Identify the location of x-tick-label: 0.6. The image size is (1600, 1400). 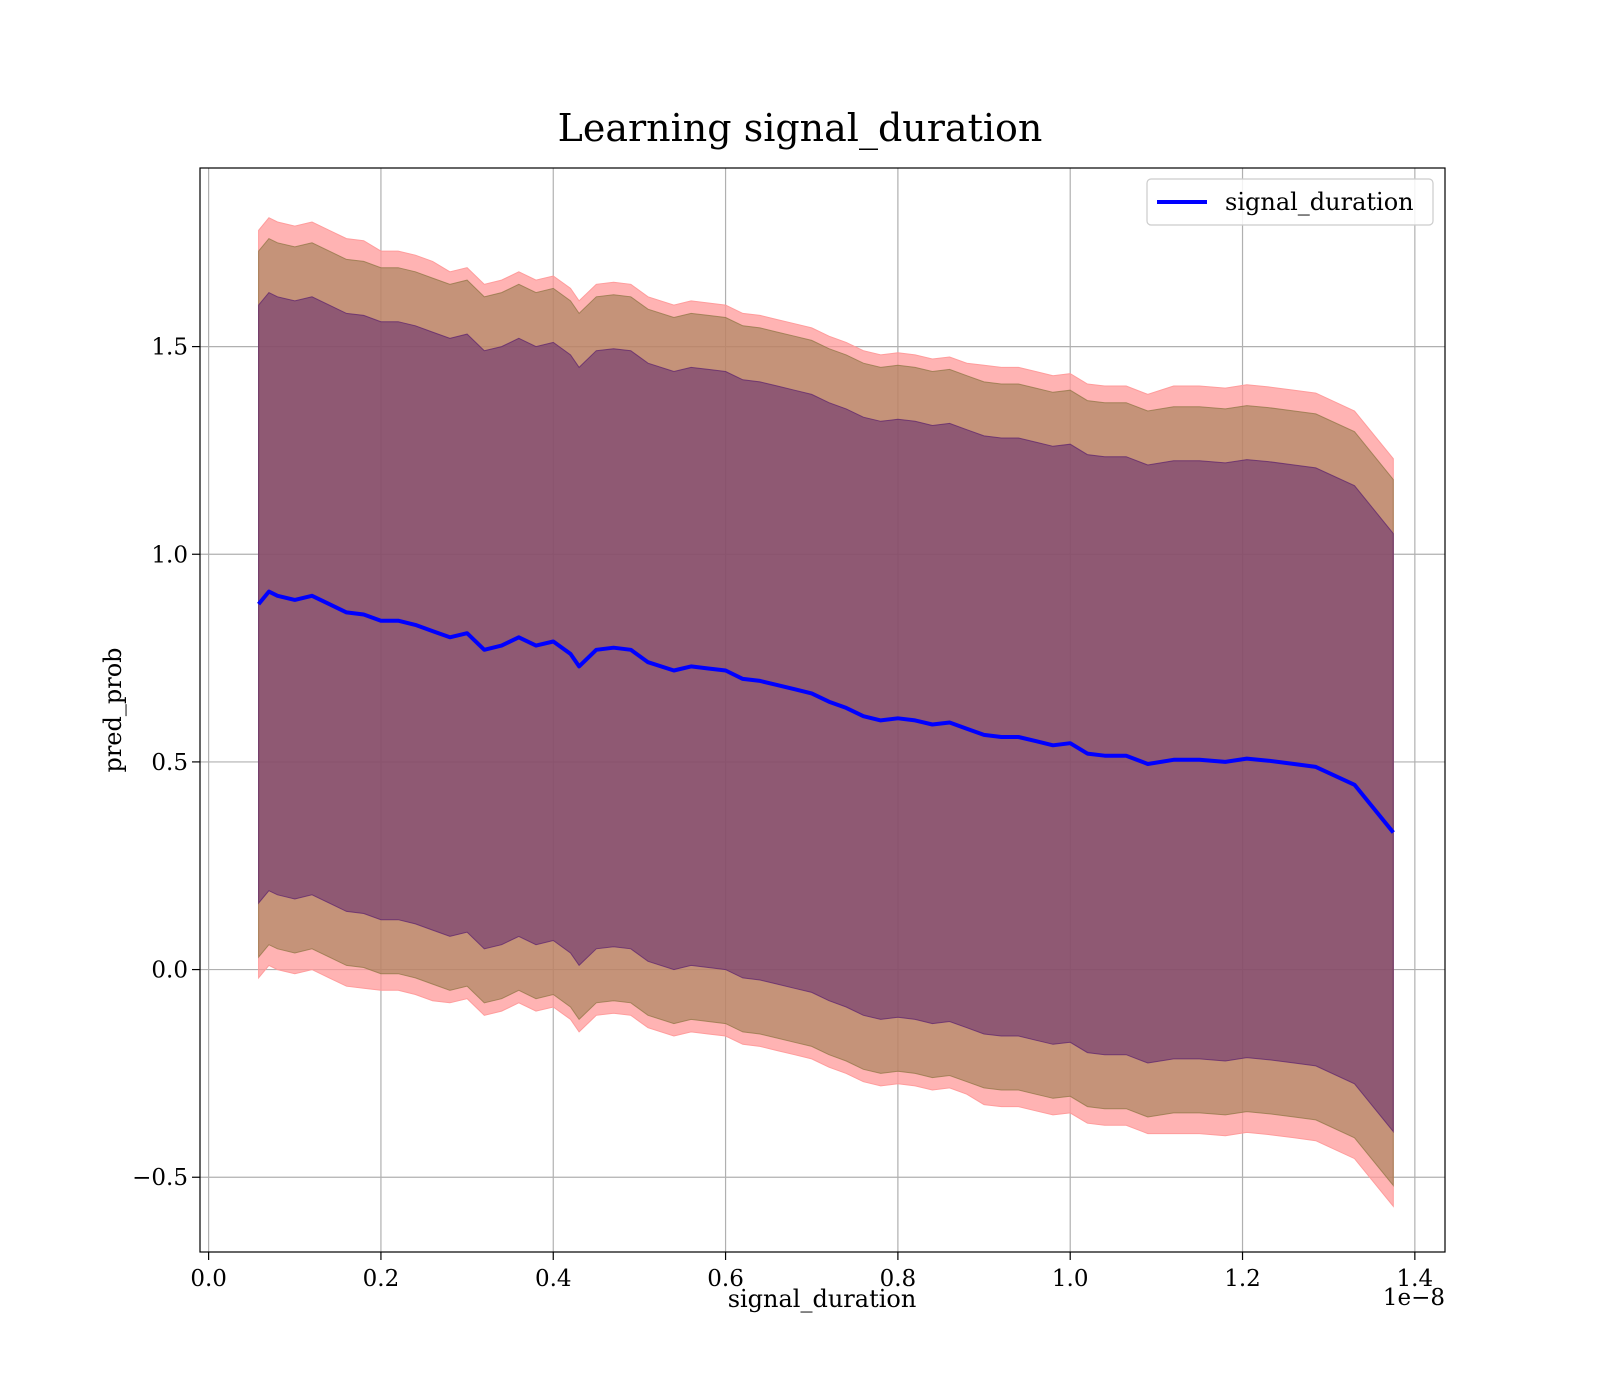
(725, 1279).